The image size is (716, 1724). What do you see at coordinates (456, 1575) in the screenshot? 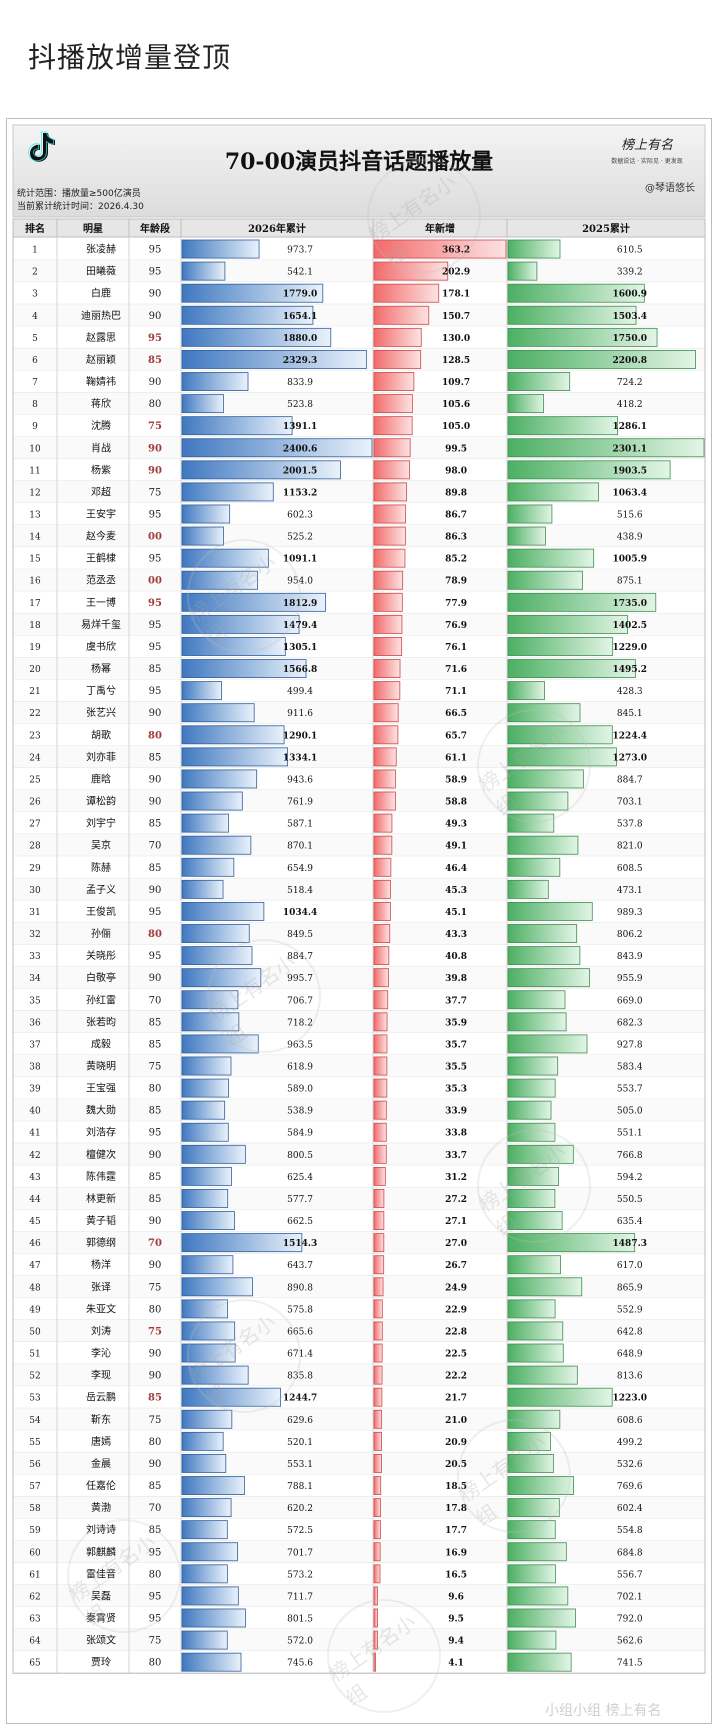
I see `bar-year-added-label: 16.5` at bounding box center [456, 1575].